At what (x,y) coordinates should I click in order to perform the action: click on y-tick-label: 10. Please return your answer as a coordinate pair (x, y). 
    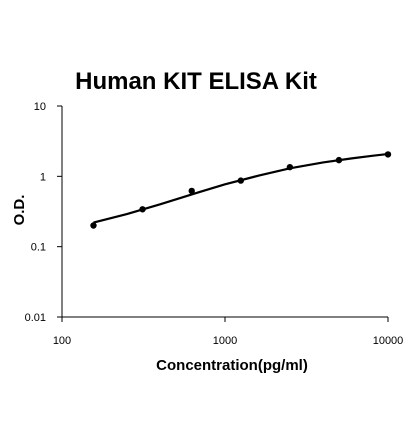
    Looking at the image, I should click on (40, 107).